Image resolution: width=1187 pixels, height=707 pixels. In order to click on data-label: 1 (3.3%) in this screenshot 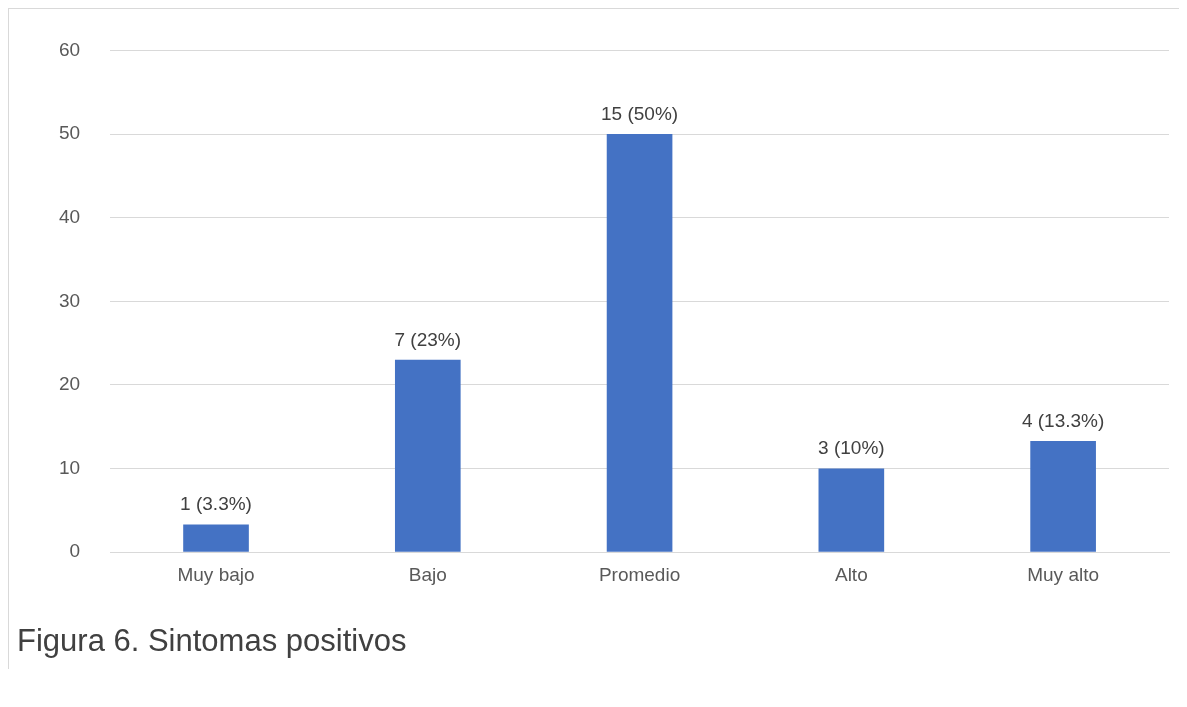, I will do `click(216, 504)`.